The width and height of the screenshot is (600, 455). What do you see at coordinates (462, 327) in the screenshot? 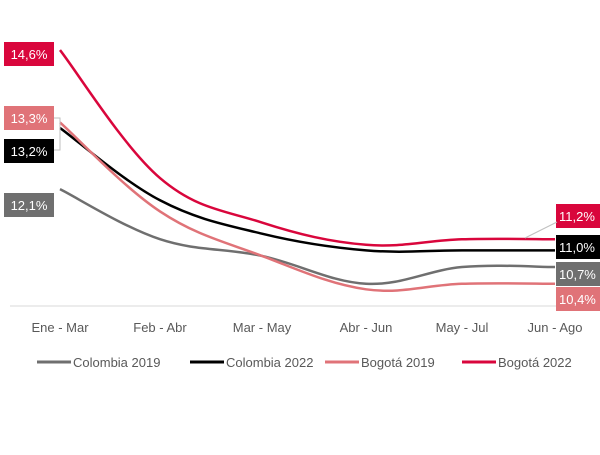
I see `x-tick-label: May - Jul` at bounding box center [462, 327].